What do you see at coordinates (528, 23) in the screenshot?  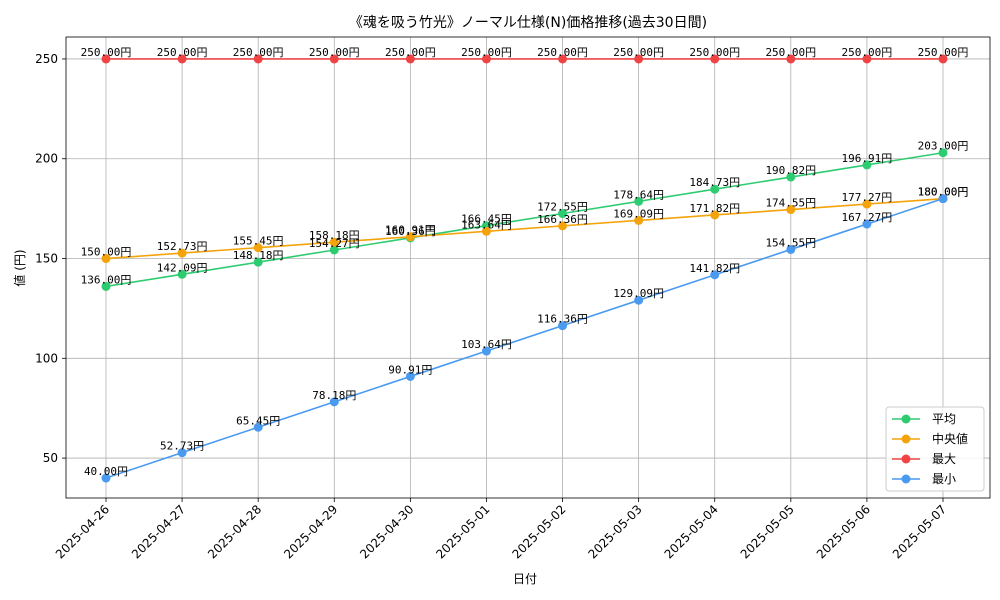 I see `chart-title: 《魂を吸う竹光》ノーマル仕様(N)価格推移(過去30日間)` at bounding box center [528, 23].